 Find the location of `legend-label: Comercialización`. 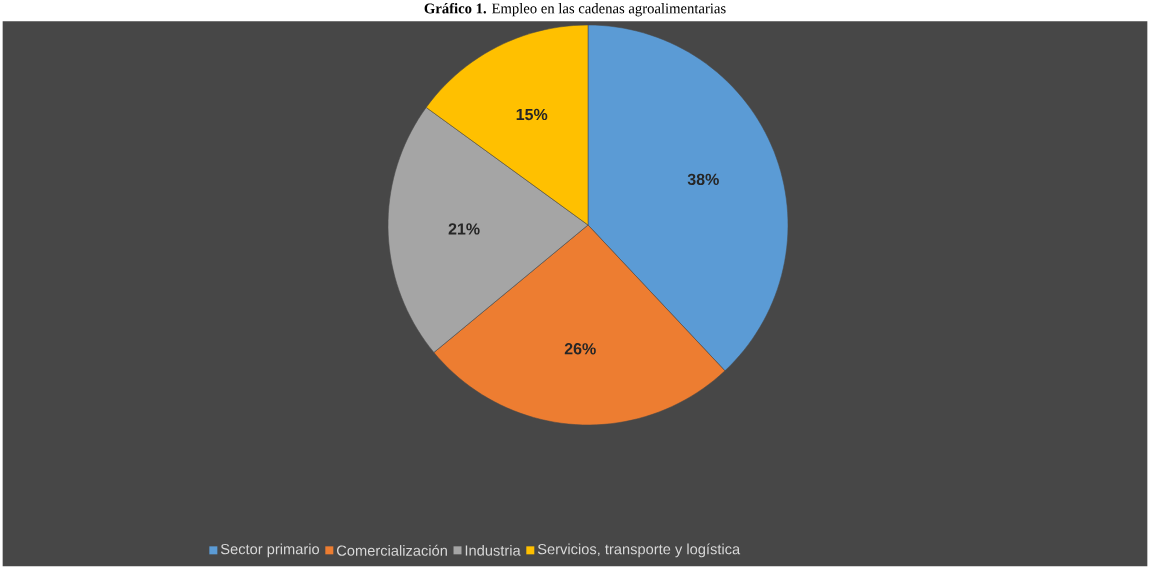

legend-label: Comercialización is located at coordinates (392, 550).